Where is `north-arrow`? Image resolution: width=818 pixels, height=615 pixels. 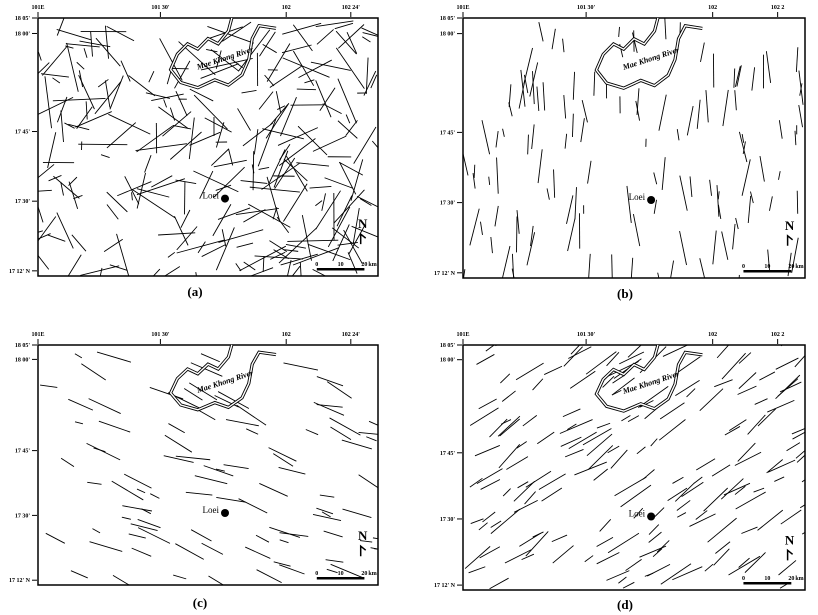 north-arrow is located at coordinates (363, 550).